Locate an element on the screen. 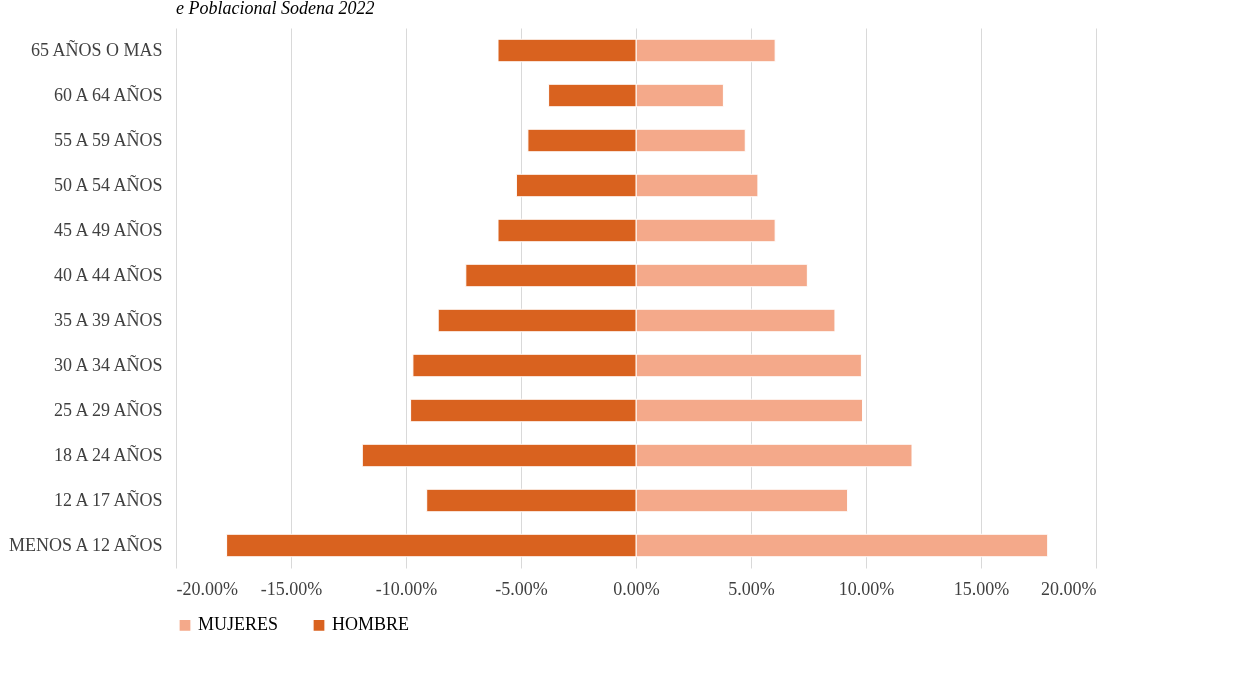  chart-title: e Poblacional Sodena 2022 is located at coordinates (275, 9).